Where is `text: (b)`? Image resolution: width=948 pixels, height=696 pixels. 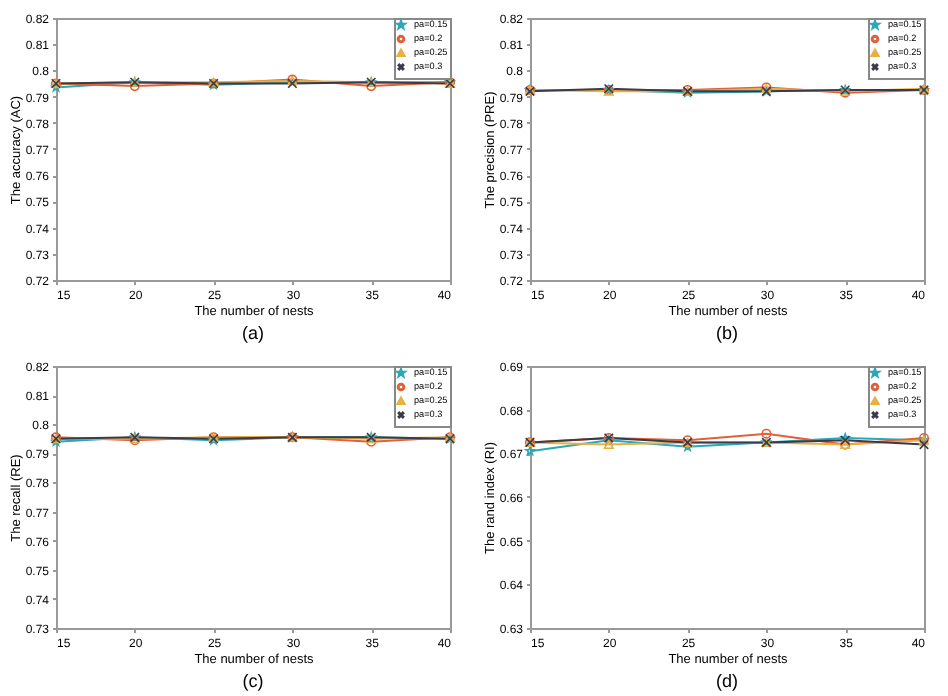
text: (b) is located at coordinates (727, 333).